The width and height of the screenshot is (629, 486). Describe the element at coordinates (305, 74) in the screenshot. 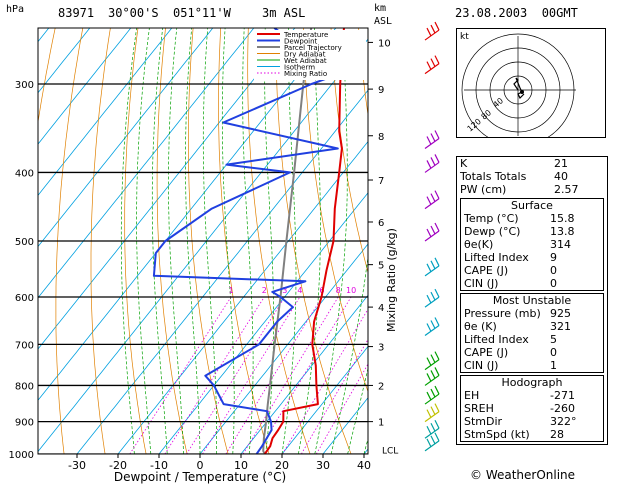

I see `legend-label: Mixing Ratio` at that location.